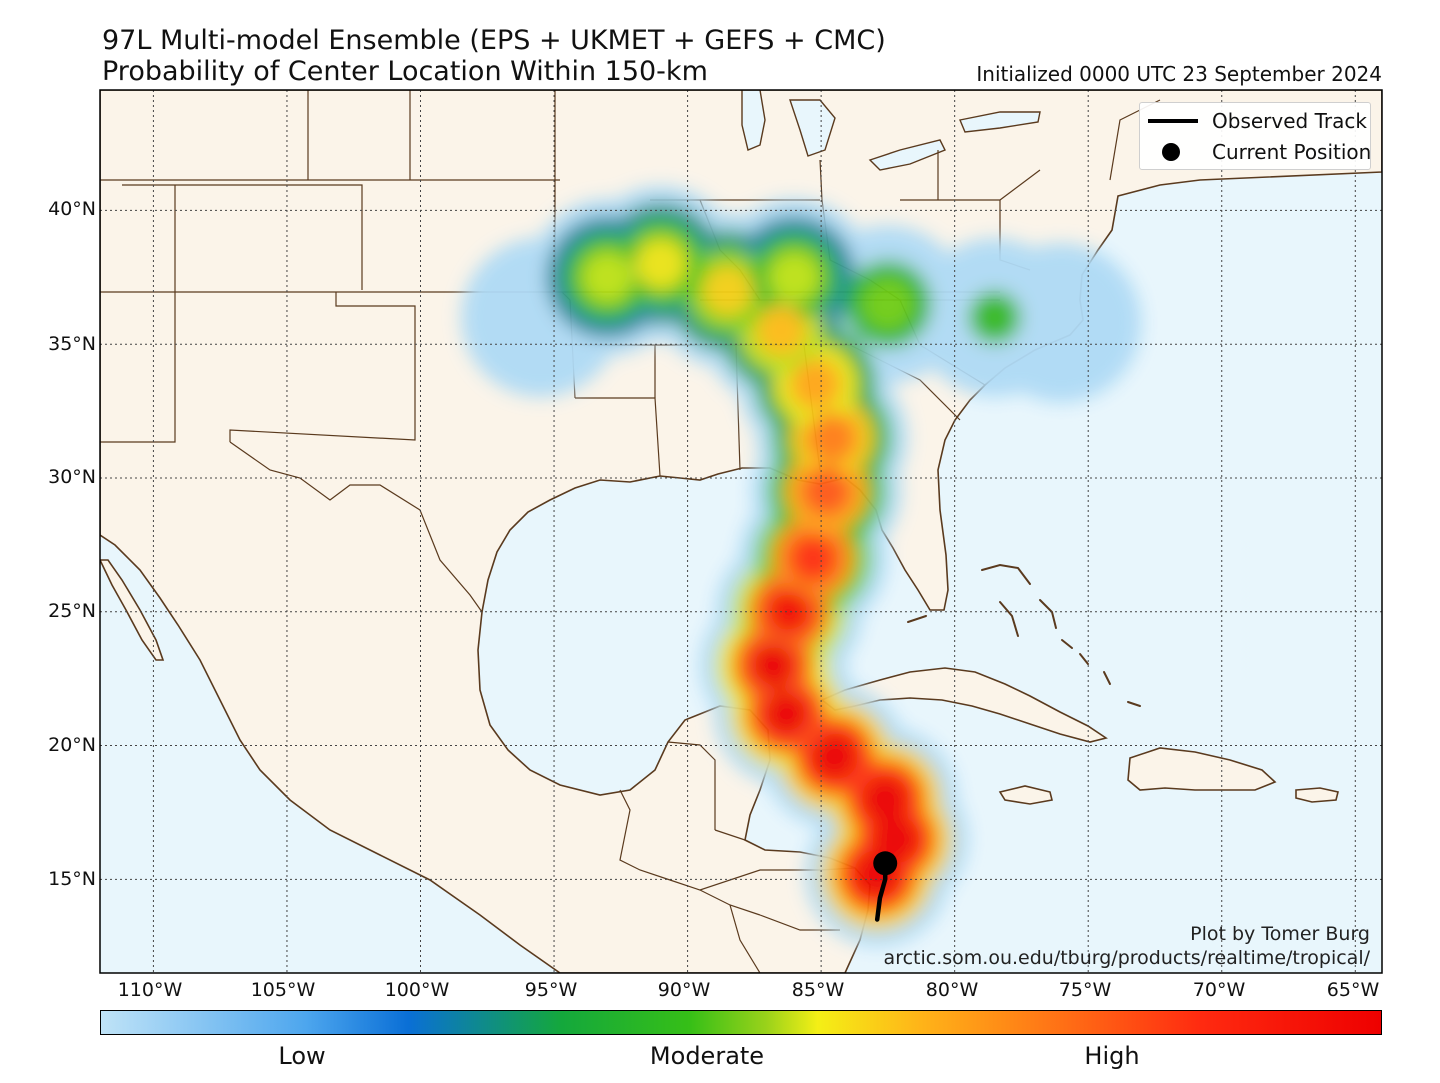 The width and height of the screenshot is (1440, 1083). Describe the element at coordinates (952, 990) in the screenshot. I see `lon-label-80: 80°W` at that location.